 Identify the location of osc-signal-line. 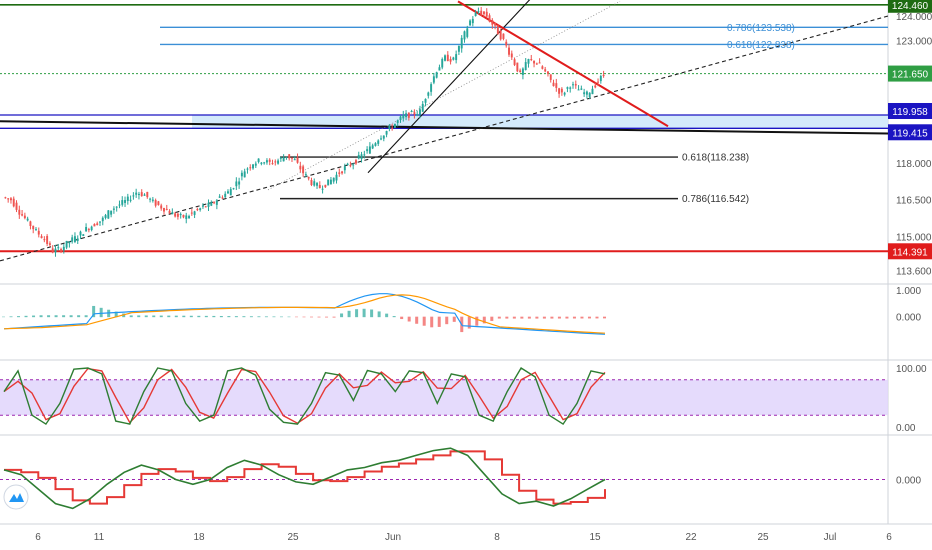
(305, 477).